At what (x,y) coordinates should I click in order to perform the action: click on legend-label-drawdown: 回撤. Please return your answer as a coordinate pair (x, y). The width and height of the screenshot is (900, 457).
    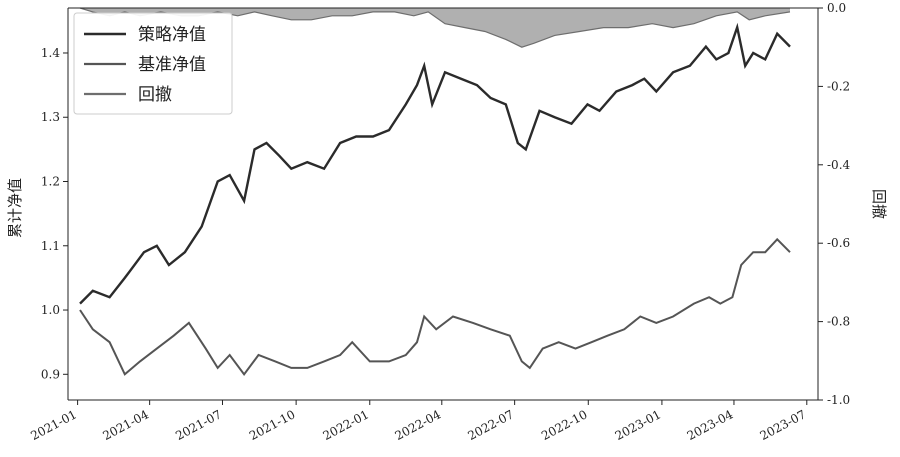
    Looking at the image, I should click on (155, 95).